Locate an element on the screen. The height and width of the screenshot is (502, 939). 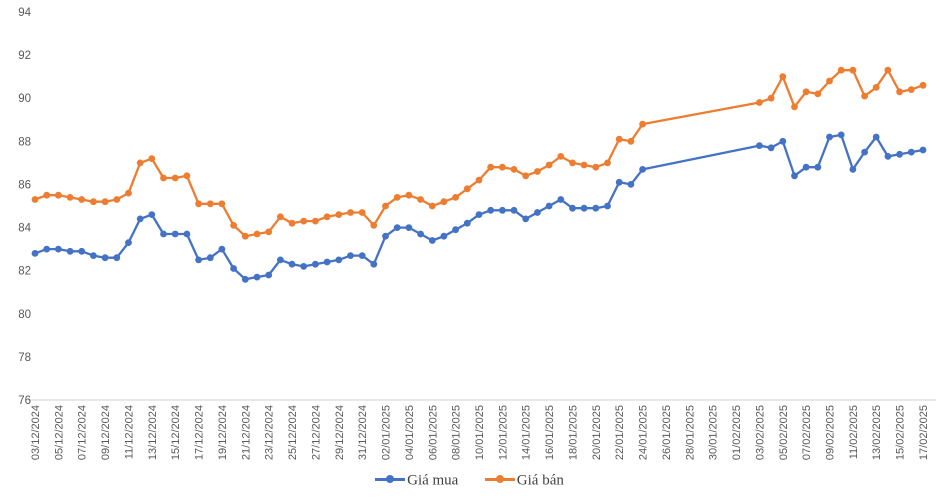
svg-text: 86 is located at coordinates (24, 185).